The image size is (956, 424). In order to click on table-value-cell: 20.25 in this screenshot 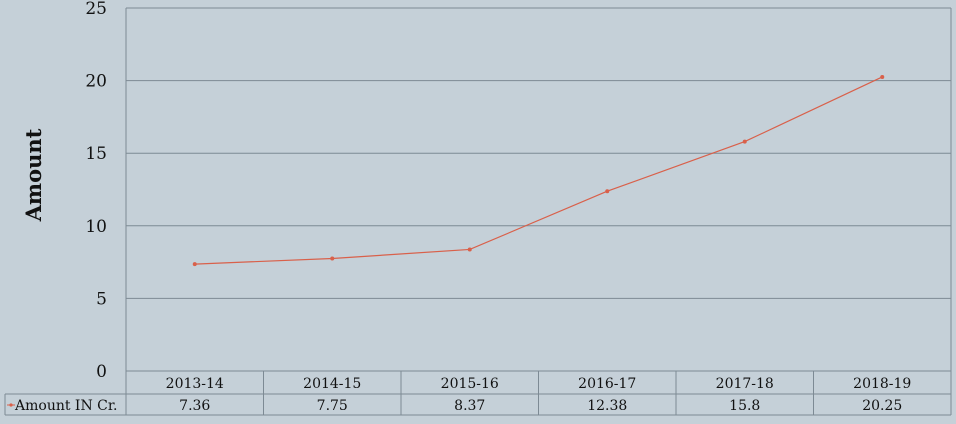, I will do `click(882, 406)`.